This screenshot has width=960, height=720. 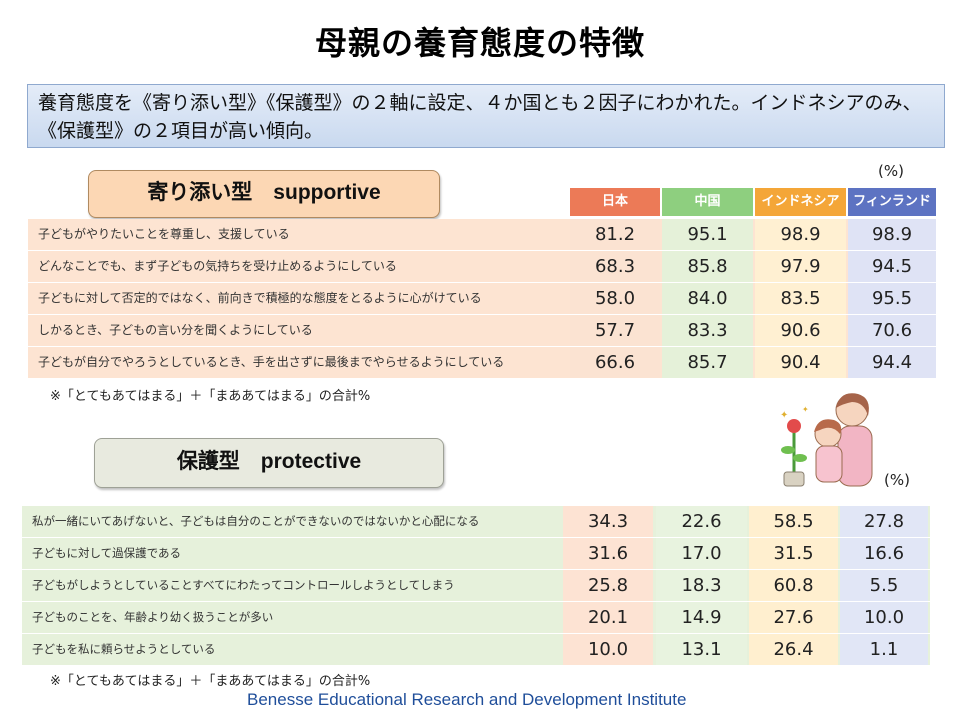 What do you see at coordinates (707, 266) in the screenshot?
I see `value-cell-china: 85.8` at bounding box center [707, 266].